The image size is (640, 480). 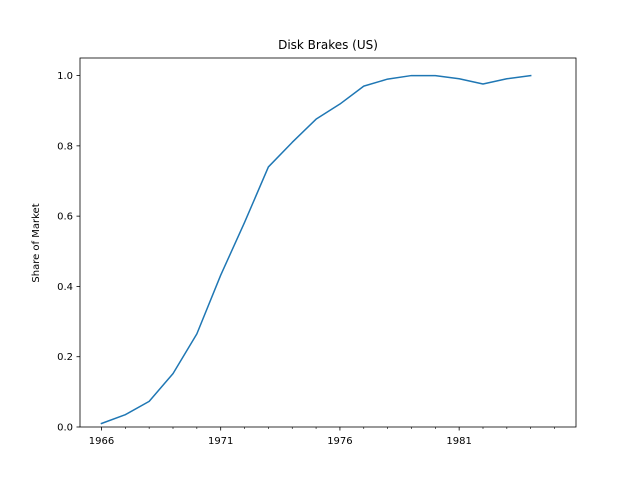 I want to click on x-tick-label: 1966, so click(x=101, y=441).